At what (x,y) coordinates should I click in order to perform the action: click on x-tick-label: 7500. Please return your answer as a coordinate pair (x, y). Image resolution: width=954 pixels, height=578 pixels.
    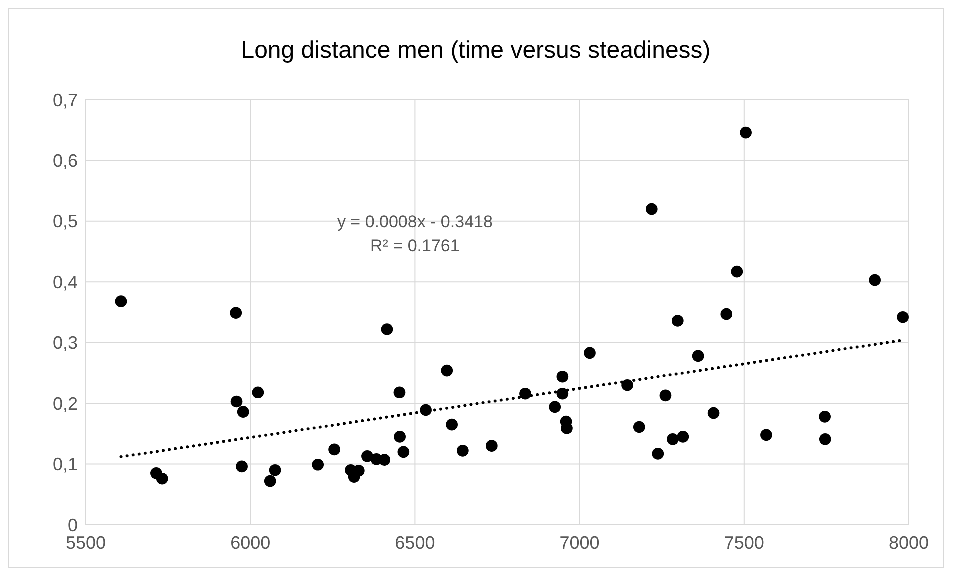
    Looking at the image, I should click on (744, 543).